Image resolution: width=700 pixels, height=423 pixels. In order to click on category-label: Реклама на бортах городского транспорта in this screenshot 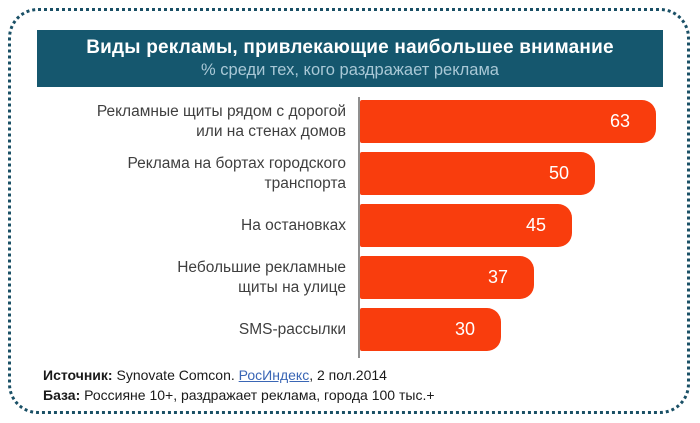, I will do `click(236, 173)`.